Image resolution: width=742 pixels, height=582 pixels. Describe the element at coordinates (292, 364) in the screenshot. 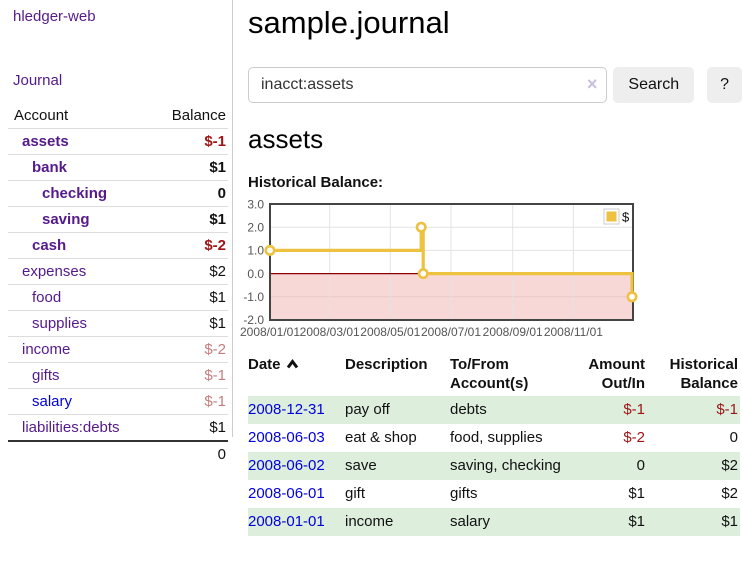

I see `sort-ascending-icon` at that location.